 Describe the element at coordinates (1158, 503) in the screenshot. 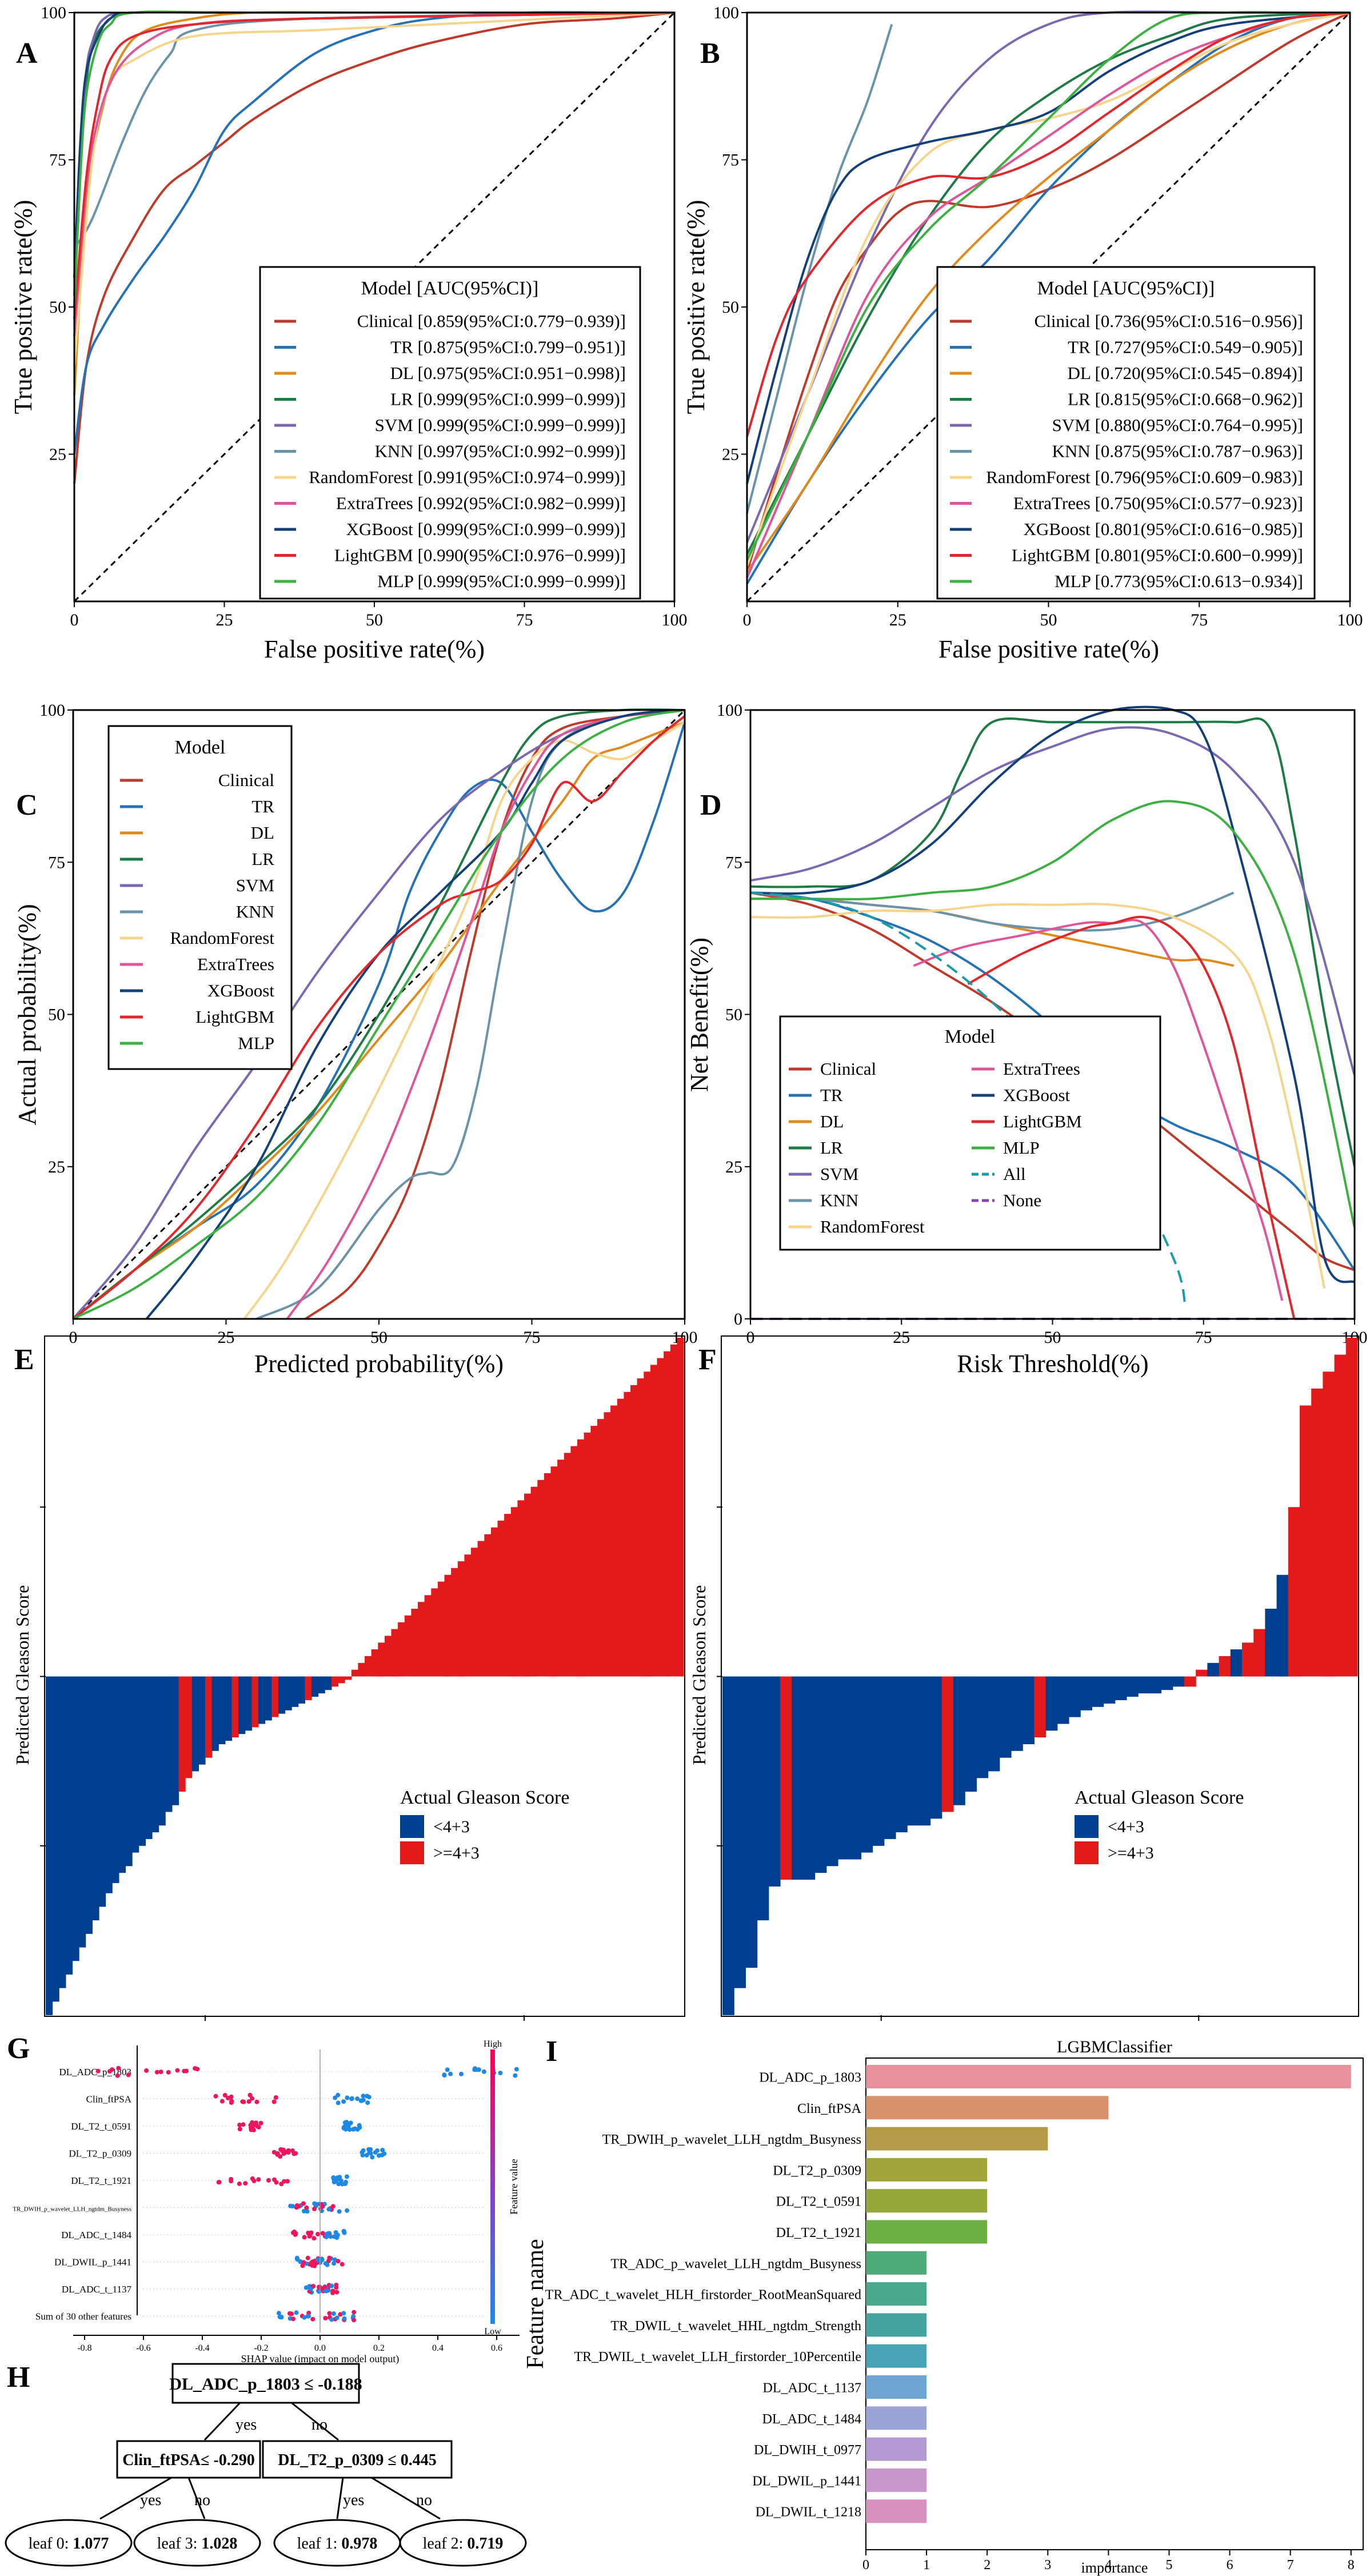

I see `legend-label-extratrees: ExtraTrees [0.750(95%CI:0.577−0.923)]` at that location.